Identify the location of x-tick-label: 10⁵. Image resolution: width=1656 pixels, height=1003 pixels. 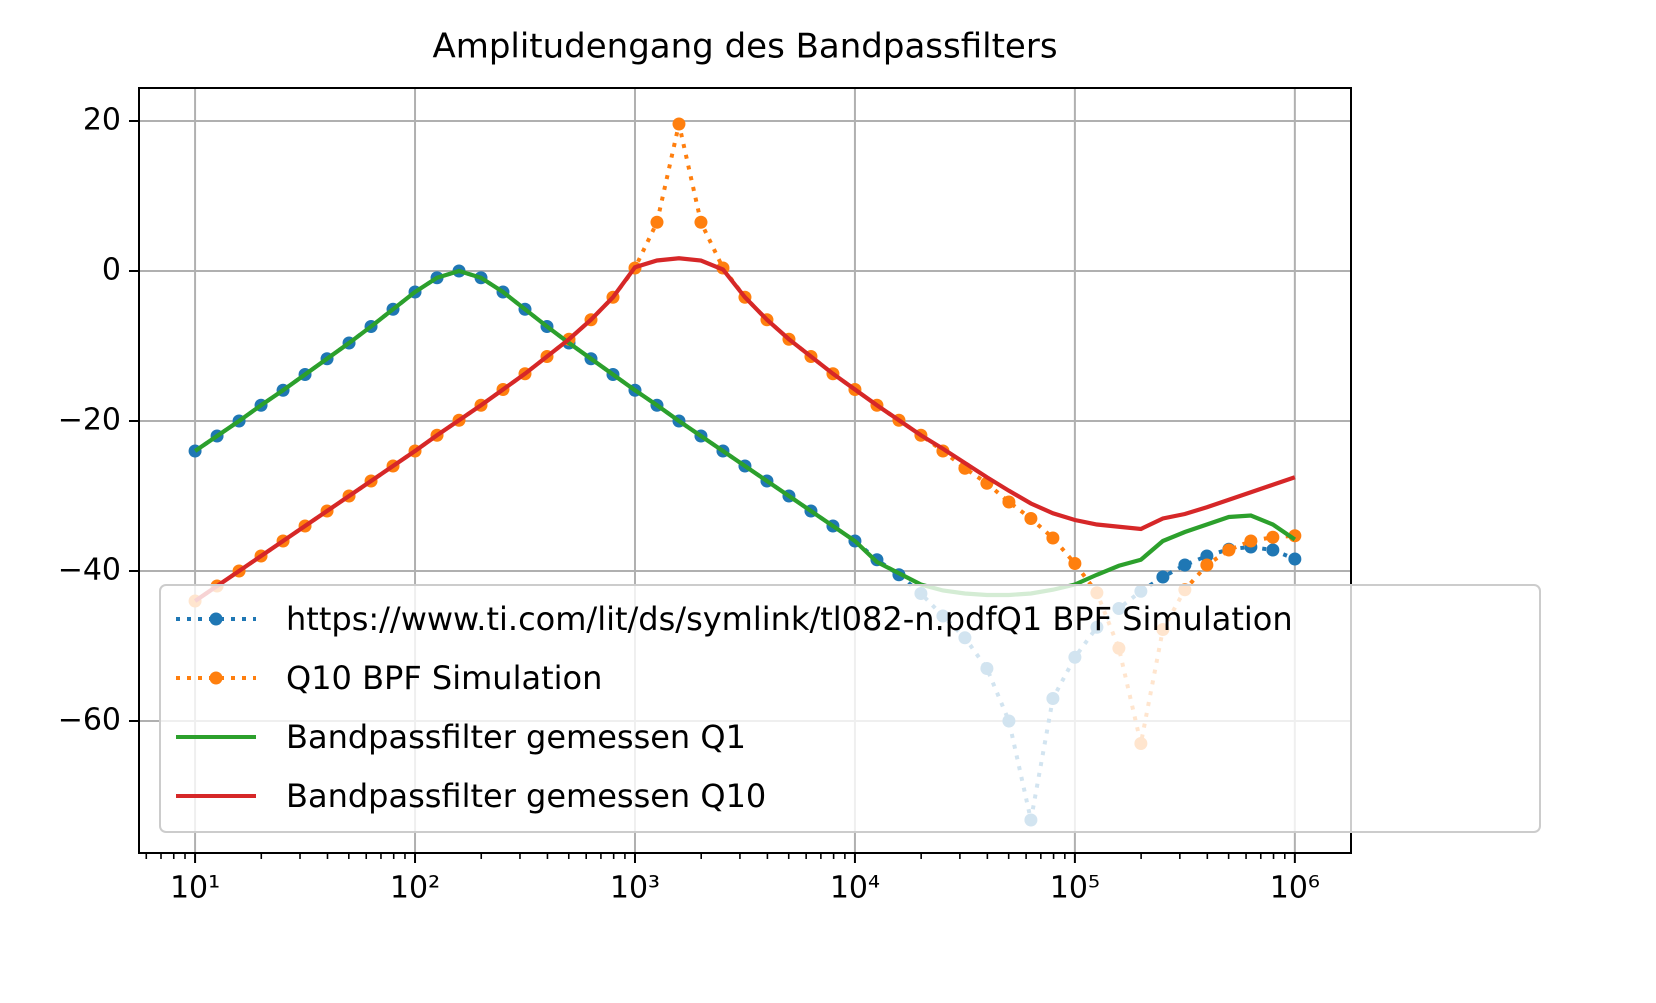
(1075, 888).